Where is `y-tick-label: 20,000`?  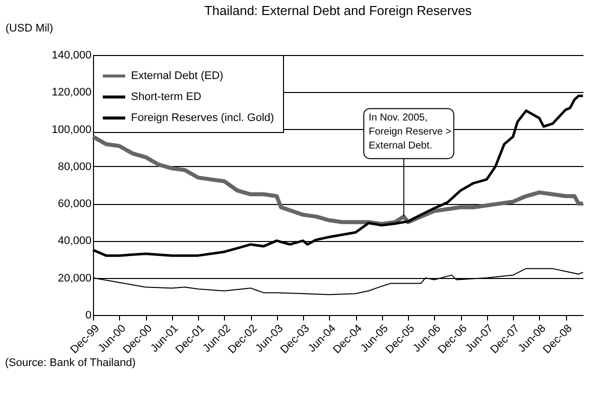 y-tick-label: 20,000 is located at coordinates (75, 278).